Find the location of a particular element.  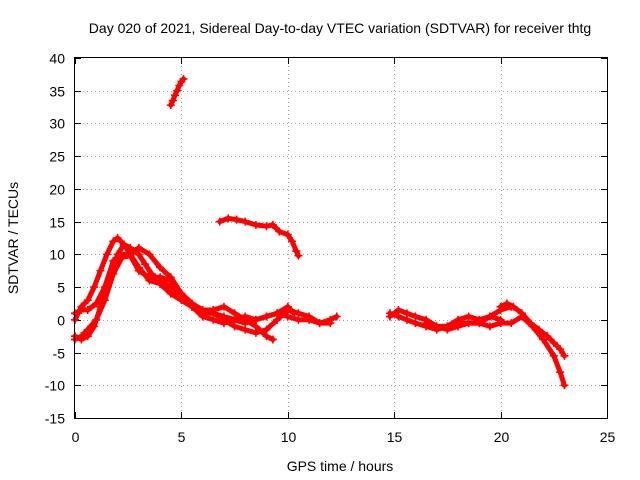

y-tick-label: 10 is located at coordinates (57, 255).